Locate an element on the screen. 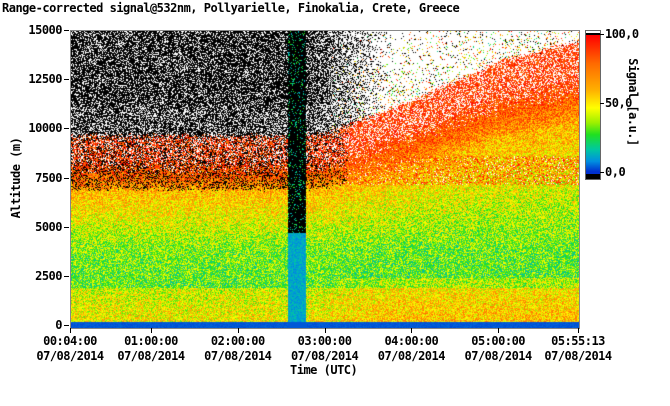  x-axis-label: Time (UTC) is located at coordinates (324, 370).